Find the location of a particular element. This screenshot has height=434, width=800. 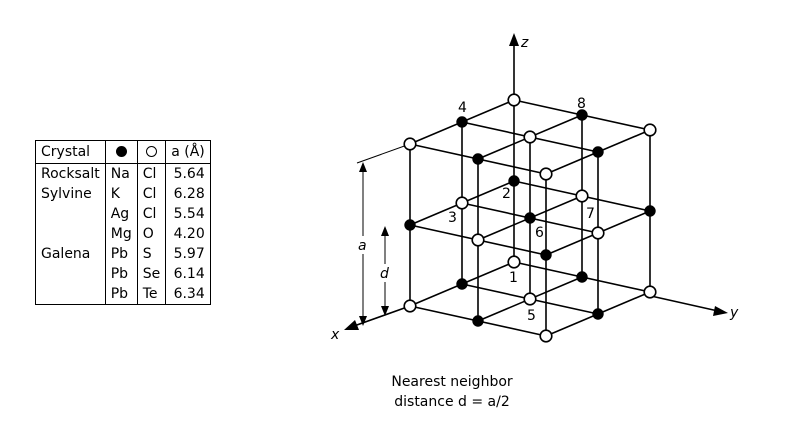

cell-lattice-constant: 5.64 is located at coordinates (188, 173).